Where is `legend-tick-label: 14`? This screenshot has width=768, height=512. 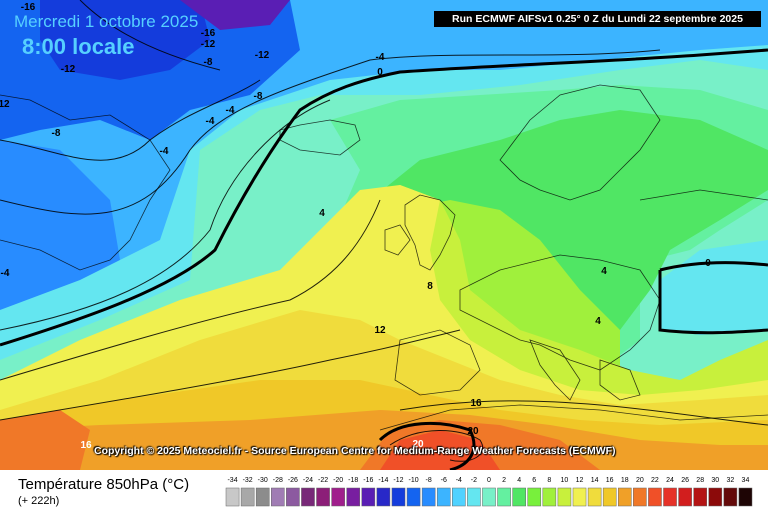
legend-tick-label: 14 is located at coordinates (595, 480).